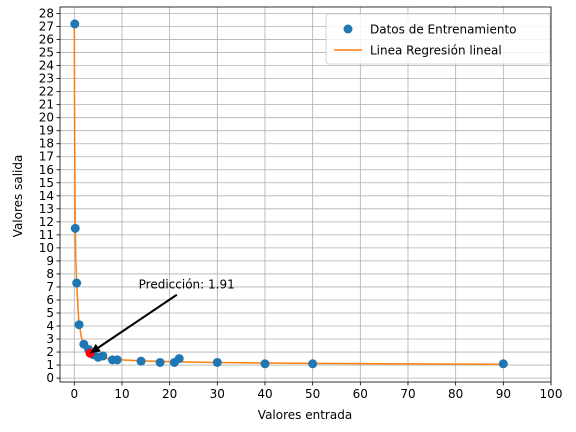  What do you see at coordinates (348, 29) in the screenshot?
I see `legend-marker-training` at bounding box center [348, 29].